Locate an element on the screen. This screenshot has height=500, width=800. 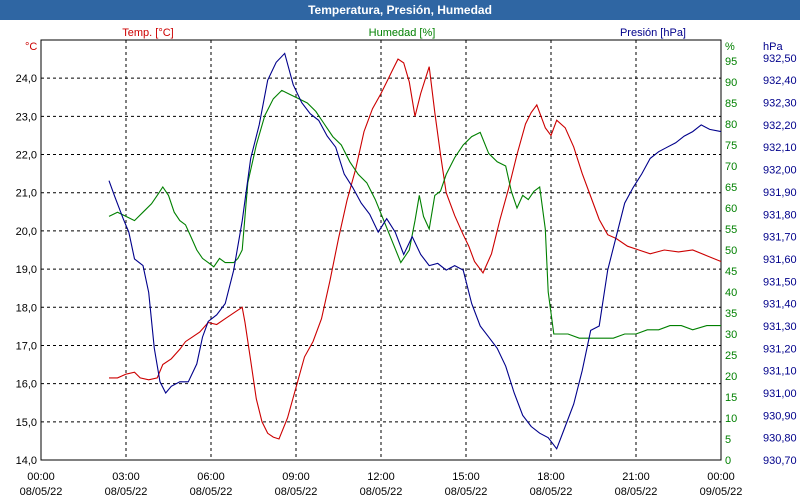
tick-label-pres: 931,70 is located at coordinates (780, 238).